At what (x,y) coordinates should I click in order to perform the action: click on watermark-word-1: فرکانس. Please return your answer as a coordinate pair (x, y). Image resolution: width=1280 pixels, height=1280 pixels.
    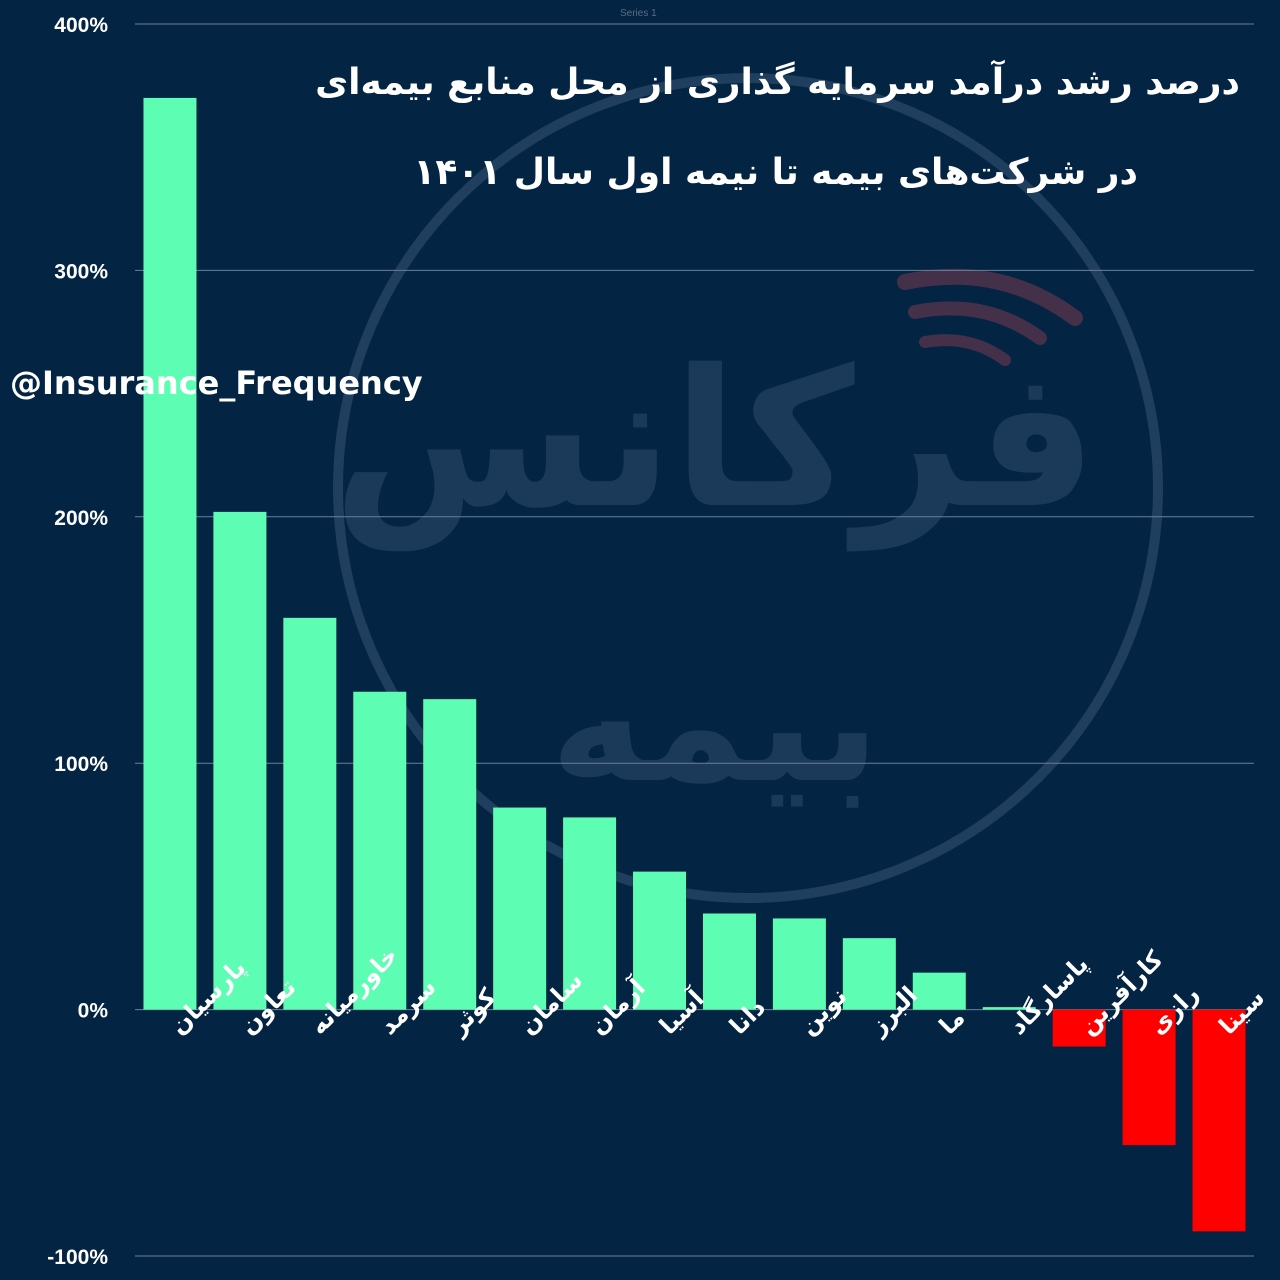
    Looking at the image, I should click on (715, 440).